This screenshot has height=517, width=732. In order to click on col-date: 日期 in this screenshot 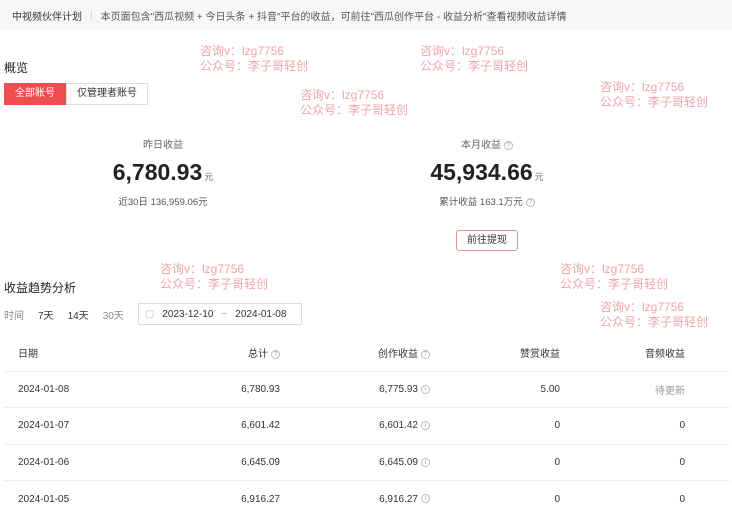, I will do `click(79, 352)`.